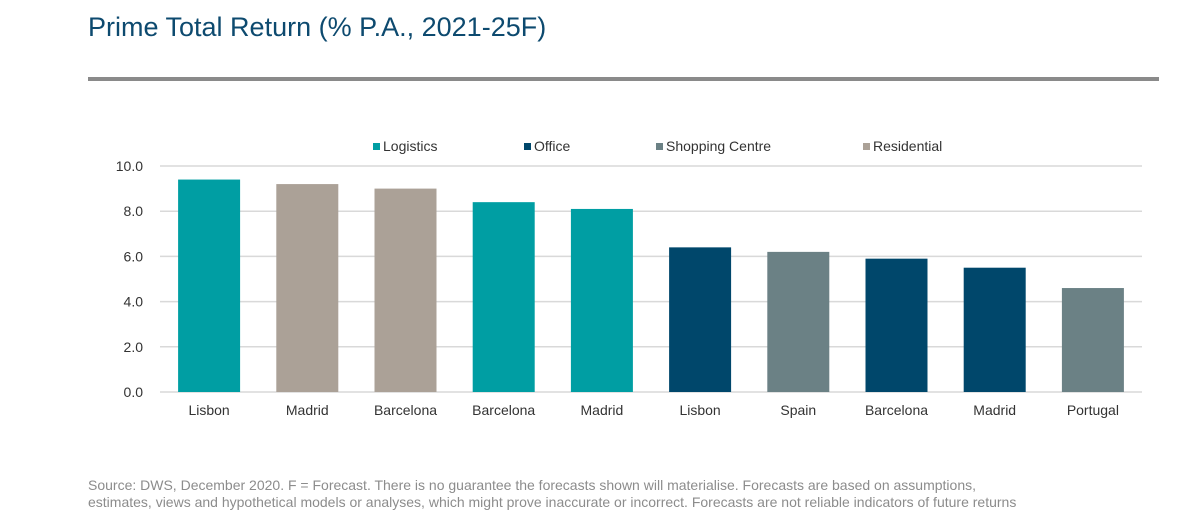 Image resolution: width=1200 pixels, height=524 pixels. Describe the element at coordinates (317, 27) in the screenshot. I see `page-title: Prime Total Return (% P.A., 2021-25F)` at that location.